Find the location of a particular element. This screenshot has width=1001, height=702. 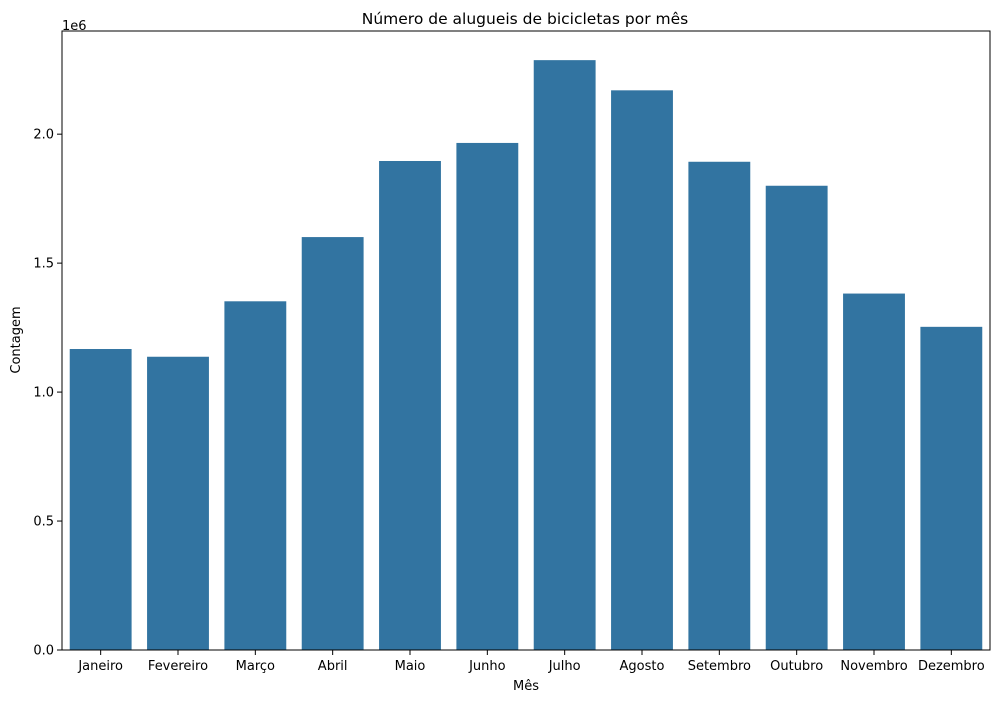

x-tick-label: Março is located at coordinates (255, 666).